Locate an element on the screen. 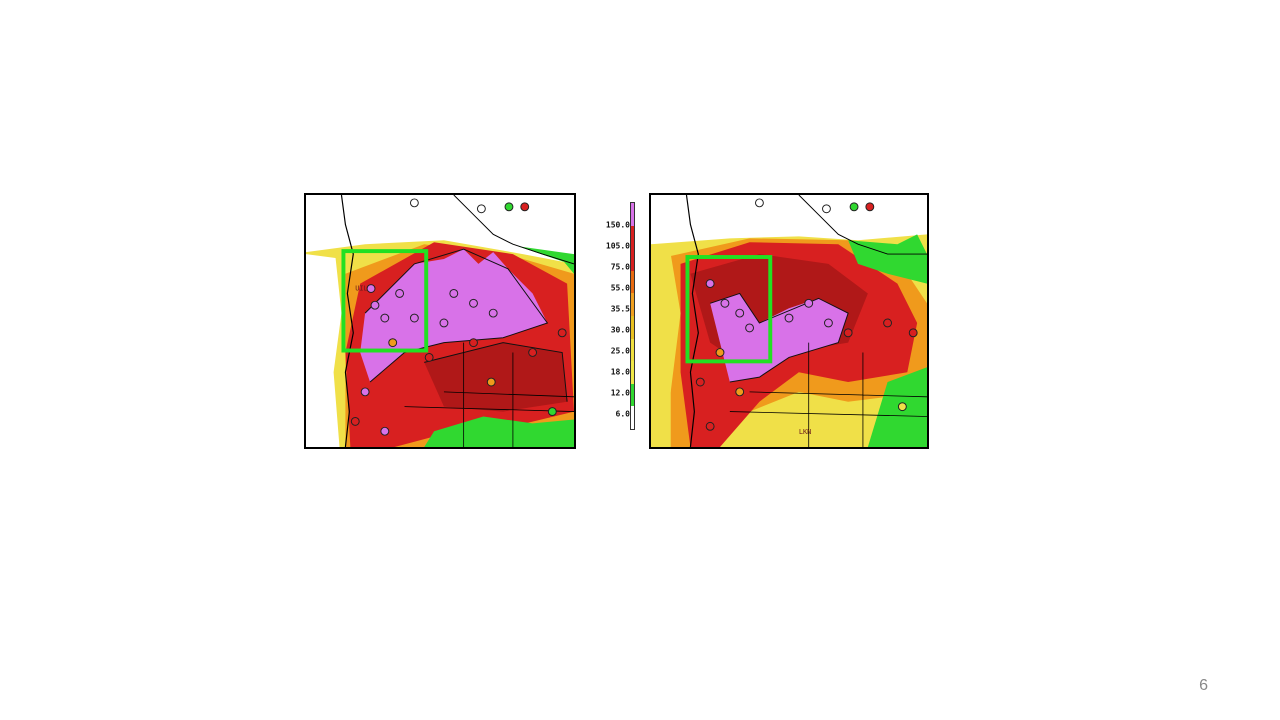 The image size is (1280, 720). map-left-graphic: UIL is located at coordinates (440, 321).